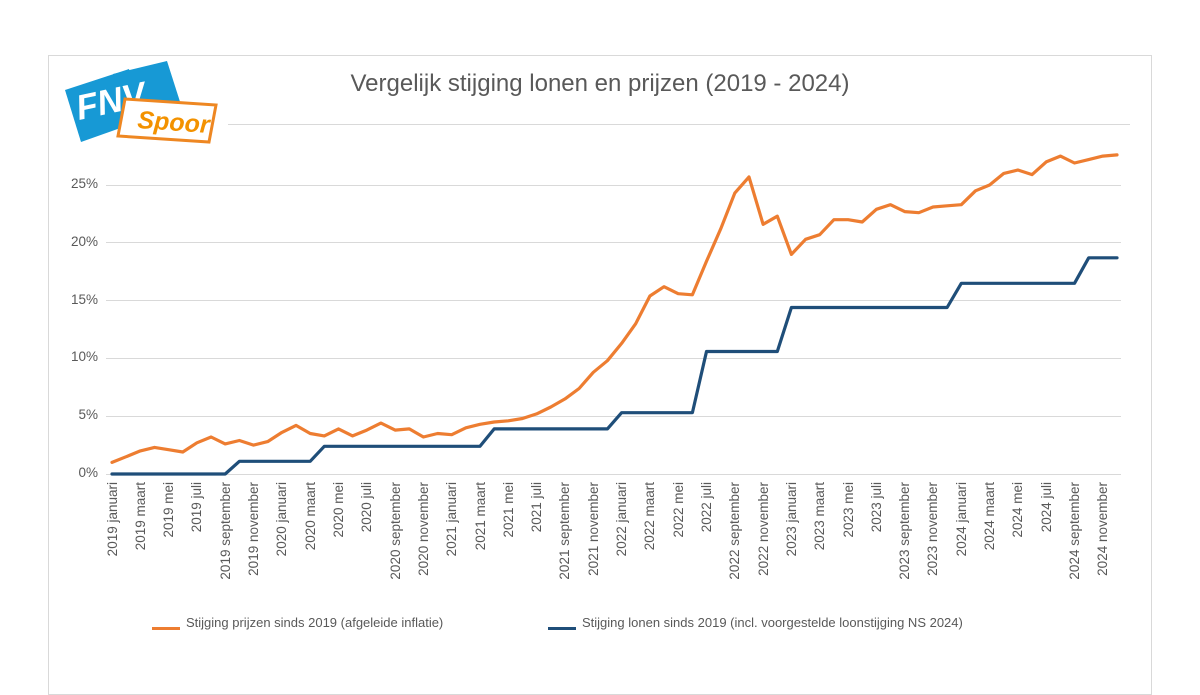  What do you see at coordinates (174, 122) in the screenshot?
I see `spoor-logo-text: Spoor` at bounding box center [174, 122].